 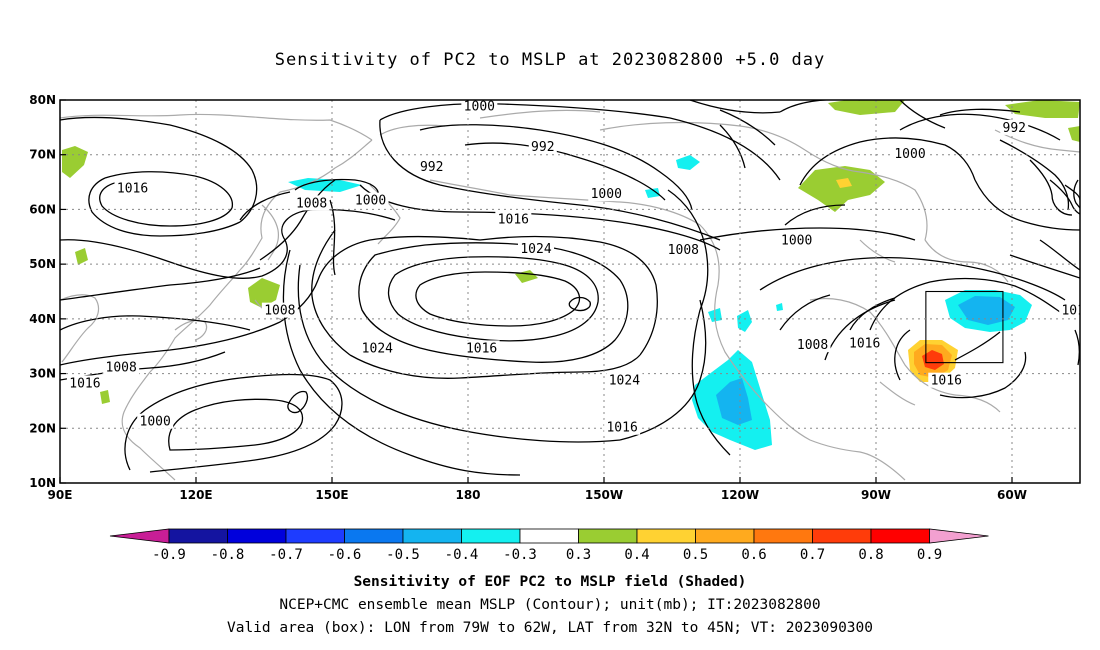 What do you see at coordinates (42, 155) in the screenshot?
I see `y-tick-label: 70N` at bounding box center [42, 155].